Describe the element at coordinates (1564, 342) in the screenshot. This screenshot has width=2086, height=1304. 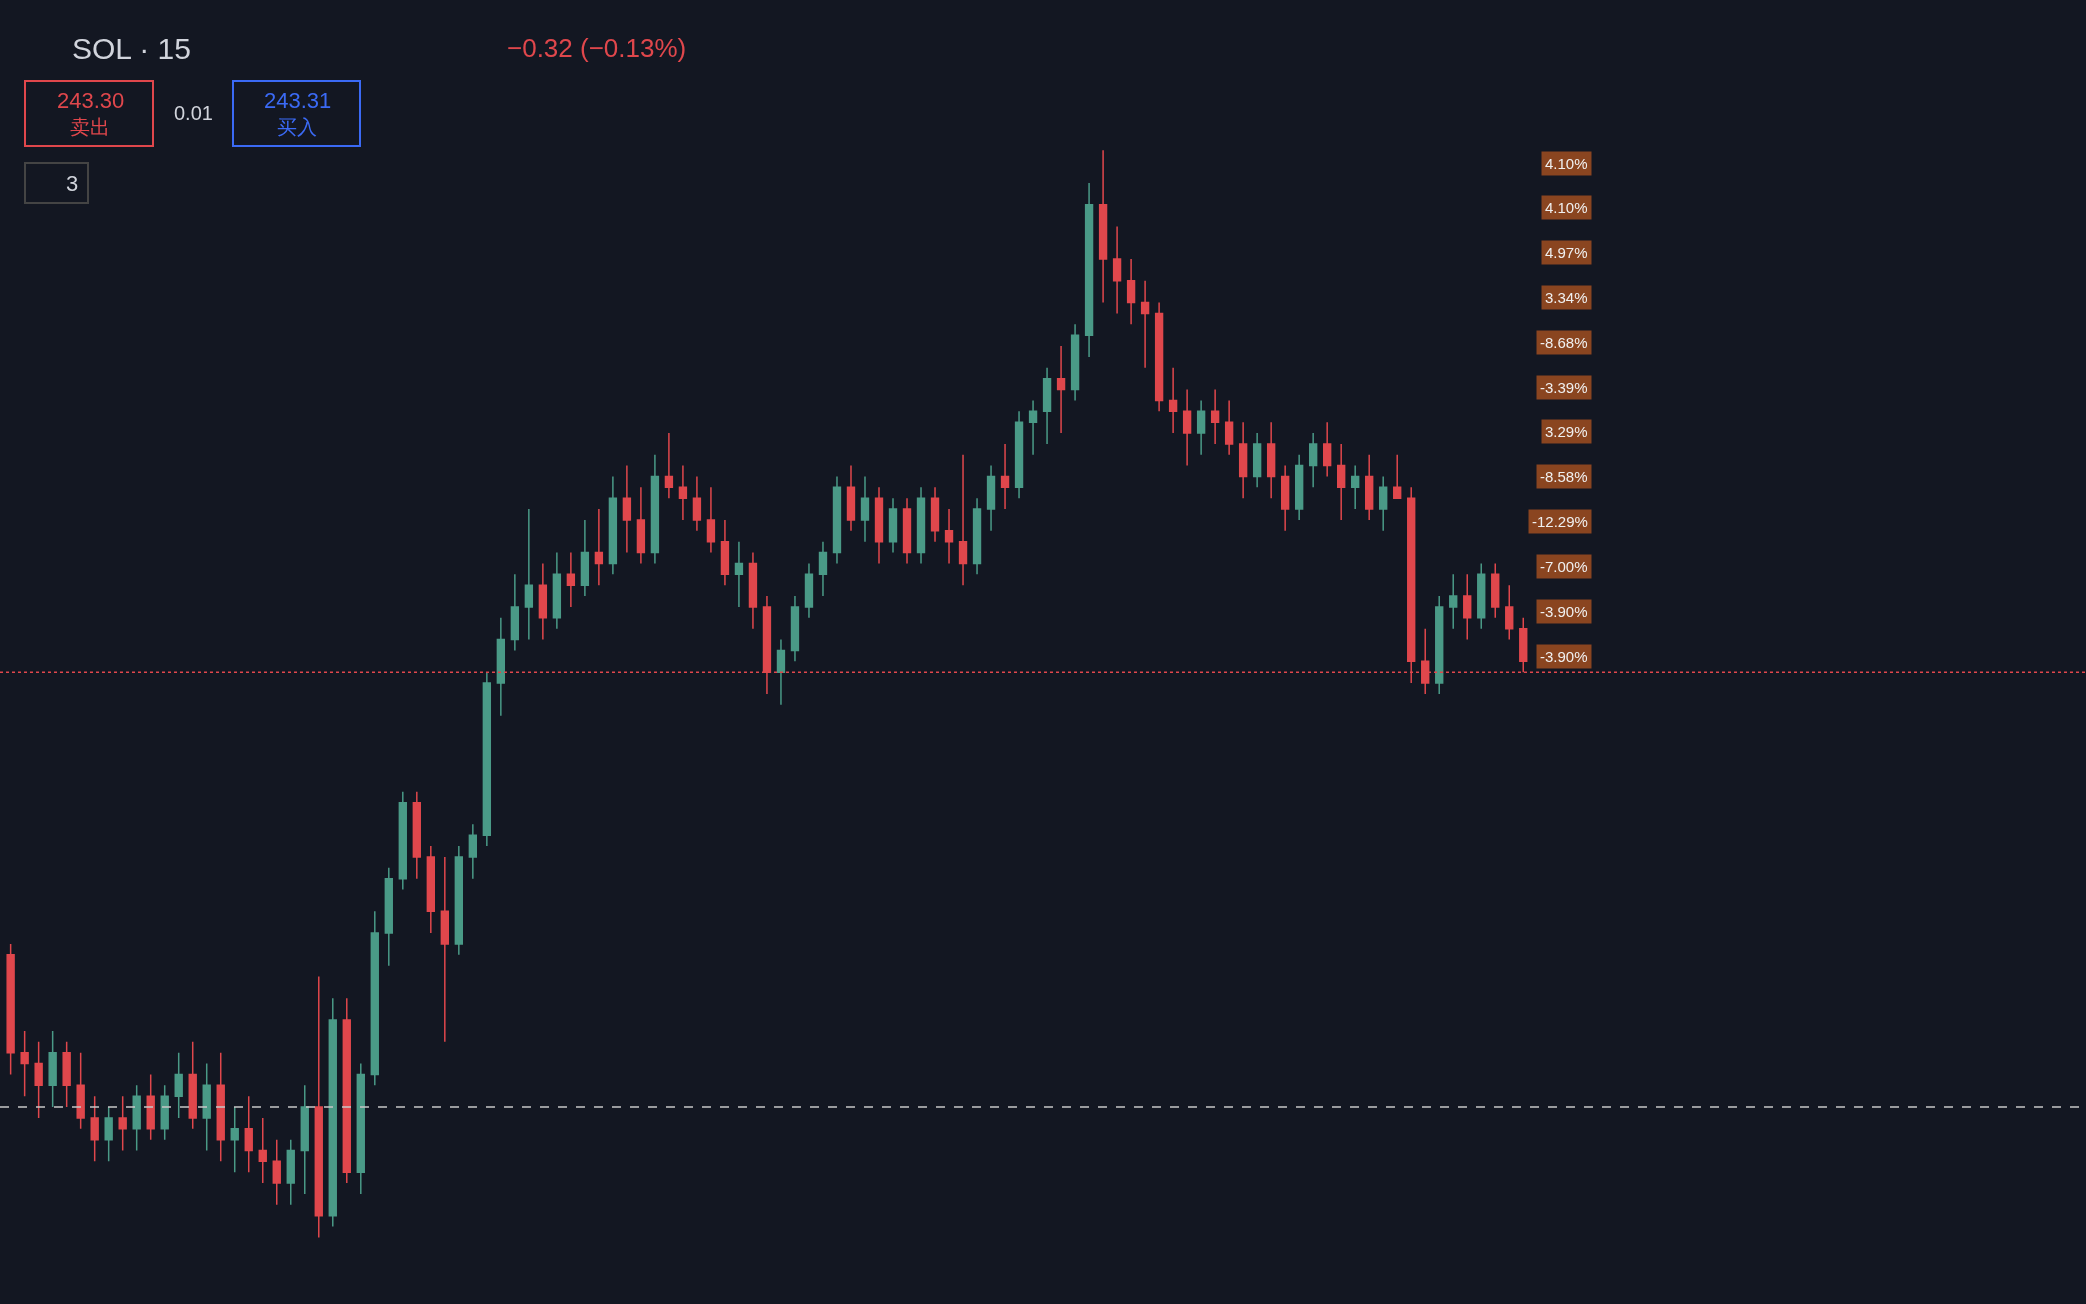
I see `text: -8.68%` at that location.